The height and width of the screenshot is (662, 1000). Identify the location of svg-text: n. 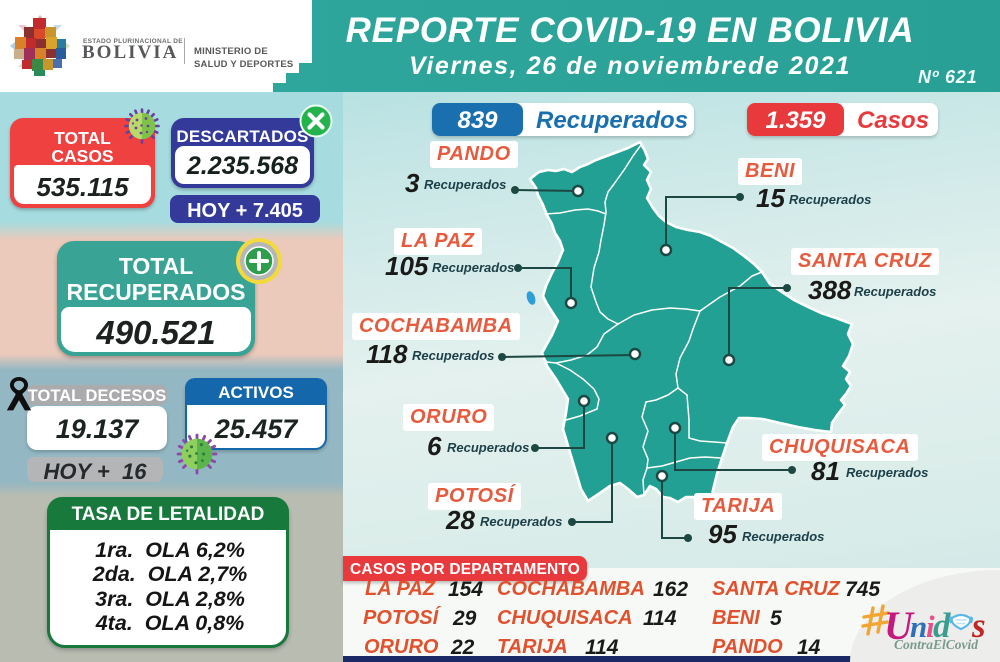
(918, 626).